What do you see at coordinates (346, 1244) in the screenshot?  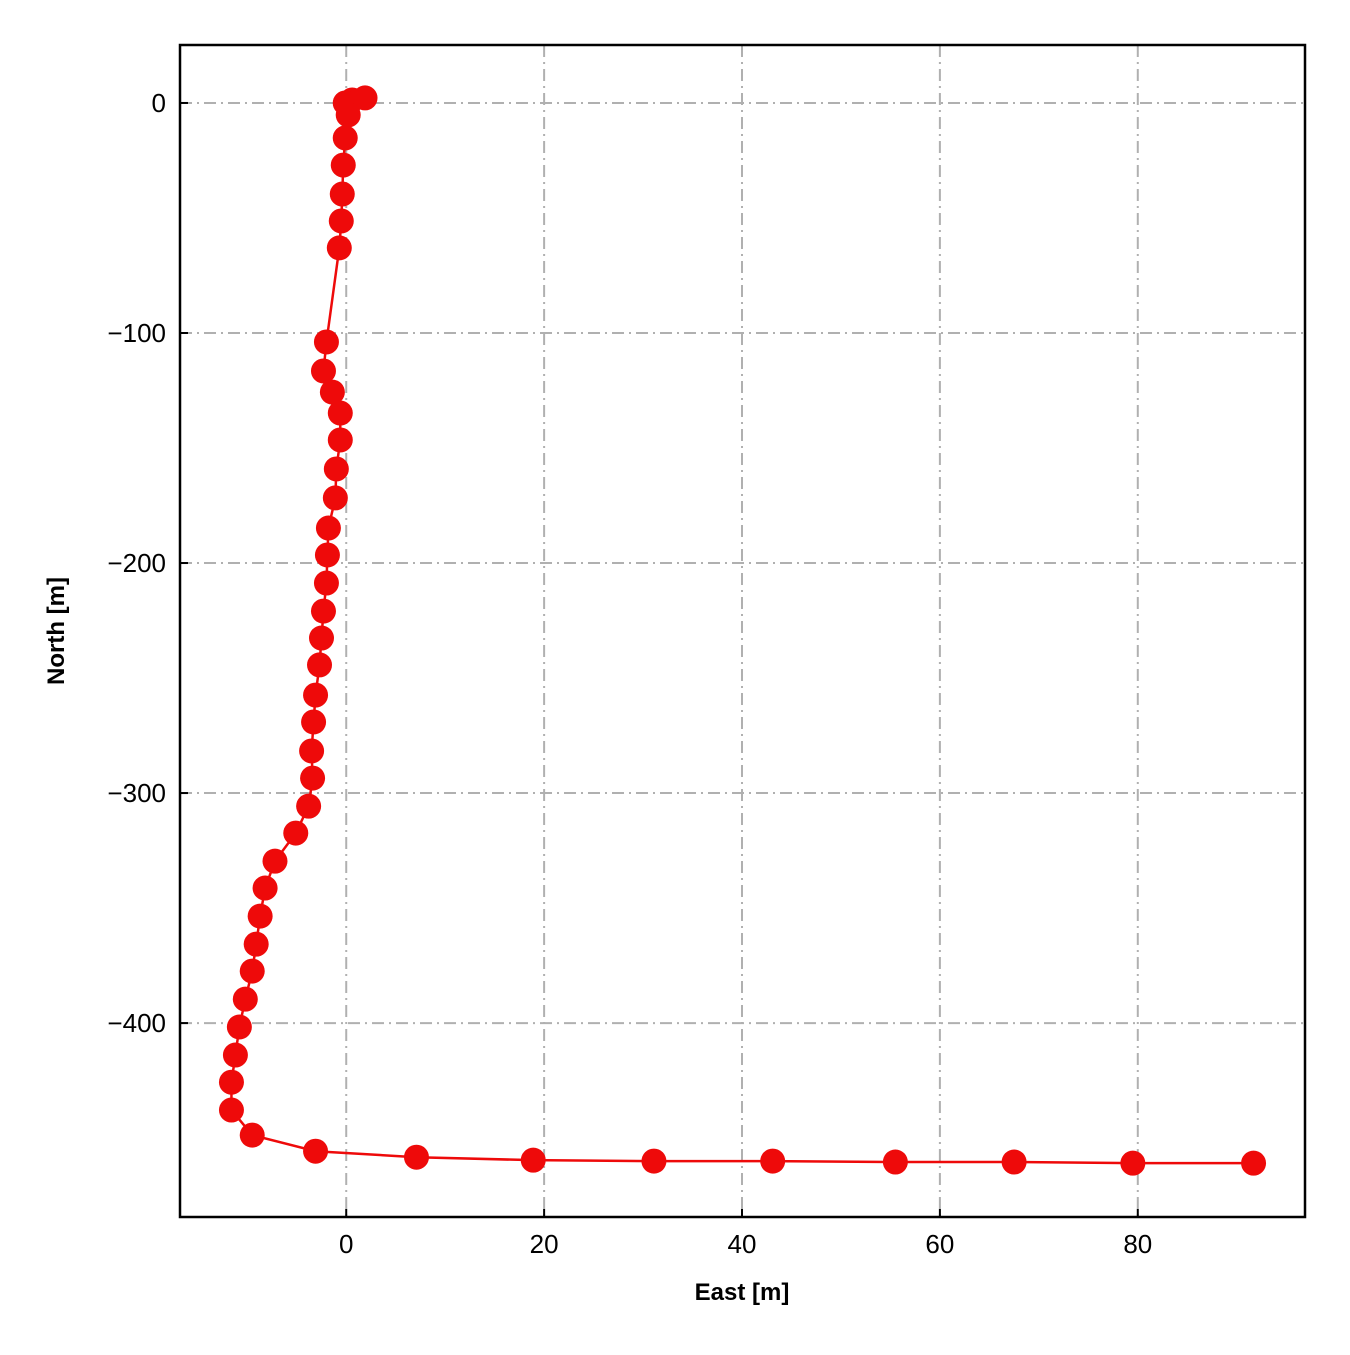 I see `x-tick-label: 0` at bounding box center [346, 1244].